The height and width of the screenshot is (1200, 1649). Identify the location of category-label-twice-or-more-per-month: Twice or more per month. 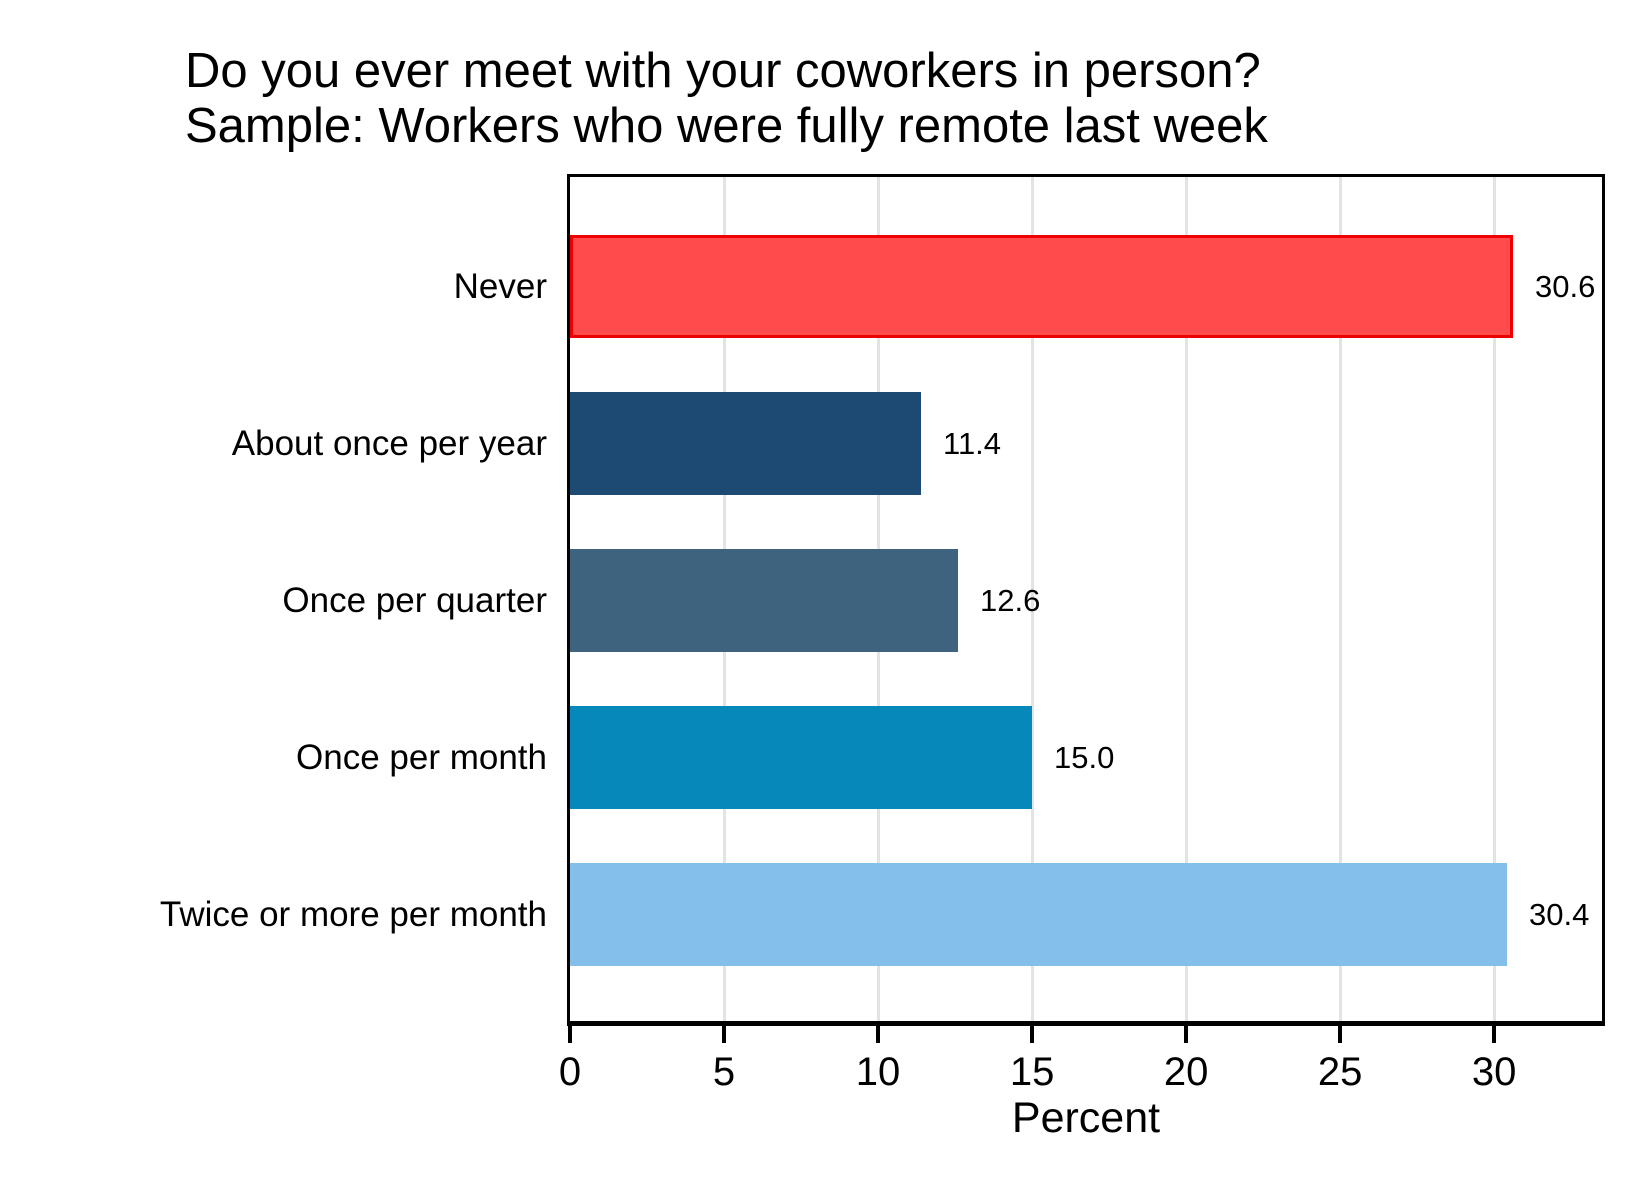
(353, 914).